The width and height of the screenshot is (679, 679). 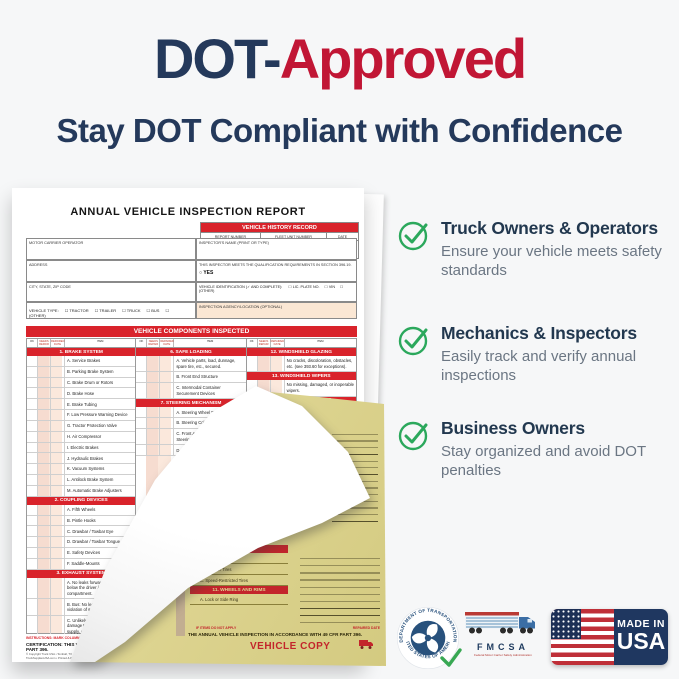 What do you see at coordinates (44, 310) in the screenshot?
I see `vehicle-type-label: VEHICLE TYPE:` at bounding box center [44, 310].